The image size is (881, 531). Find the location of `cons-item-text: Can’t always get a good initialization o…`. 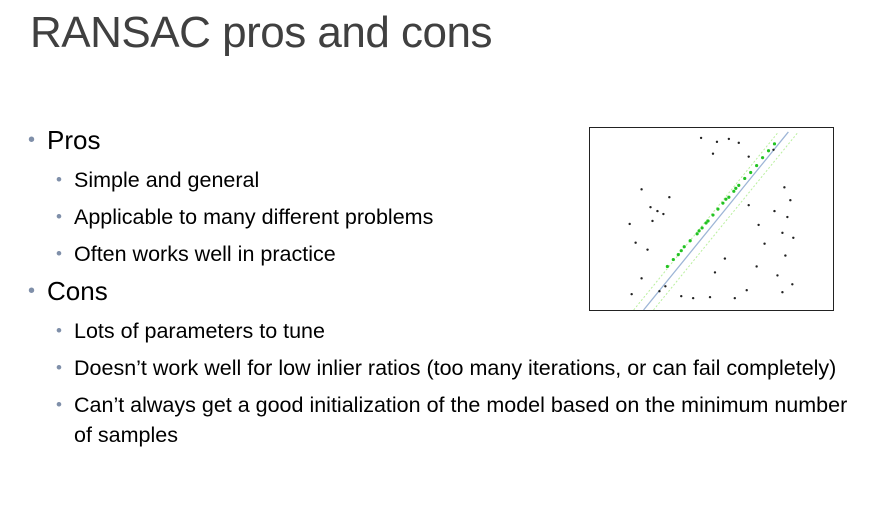

cons-item-text: Can’t always get a good initialization o… is located at coordinates (461, 420).